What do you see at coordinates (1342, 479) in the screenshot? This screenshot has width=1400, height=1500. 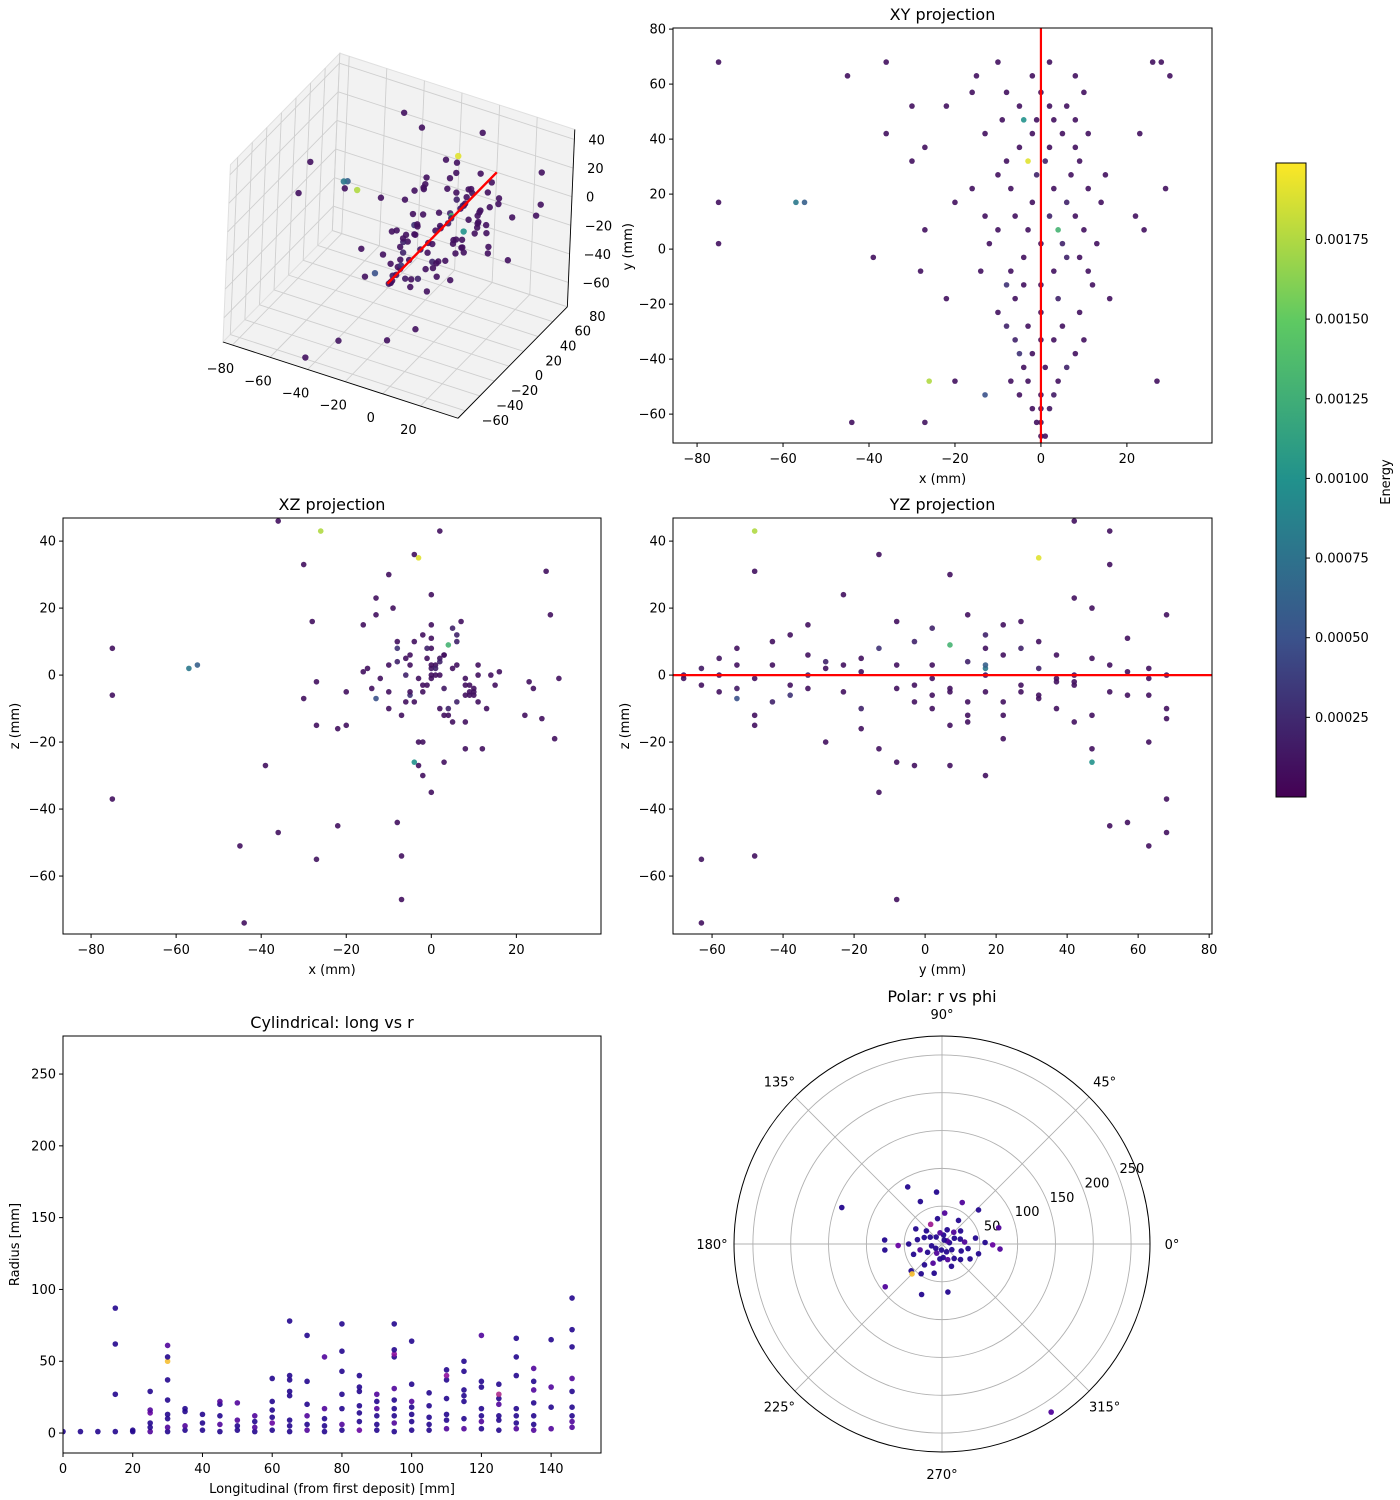 I see `colorbar-tick-label: 0.00100` at bounding box center [1342, 479].